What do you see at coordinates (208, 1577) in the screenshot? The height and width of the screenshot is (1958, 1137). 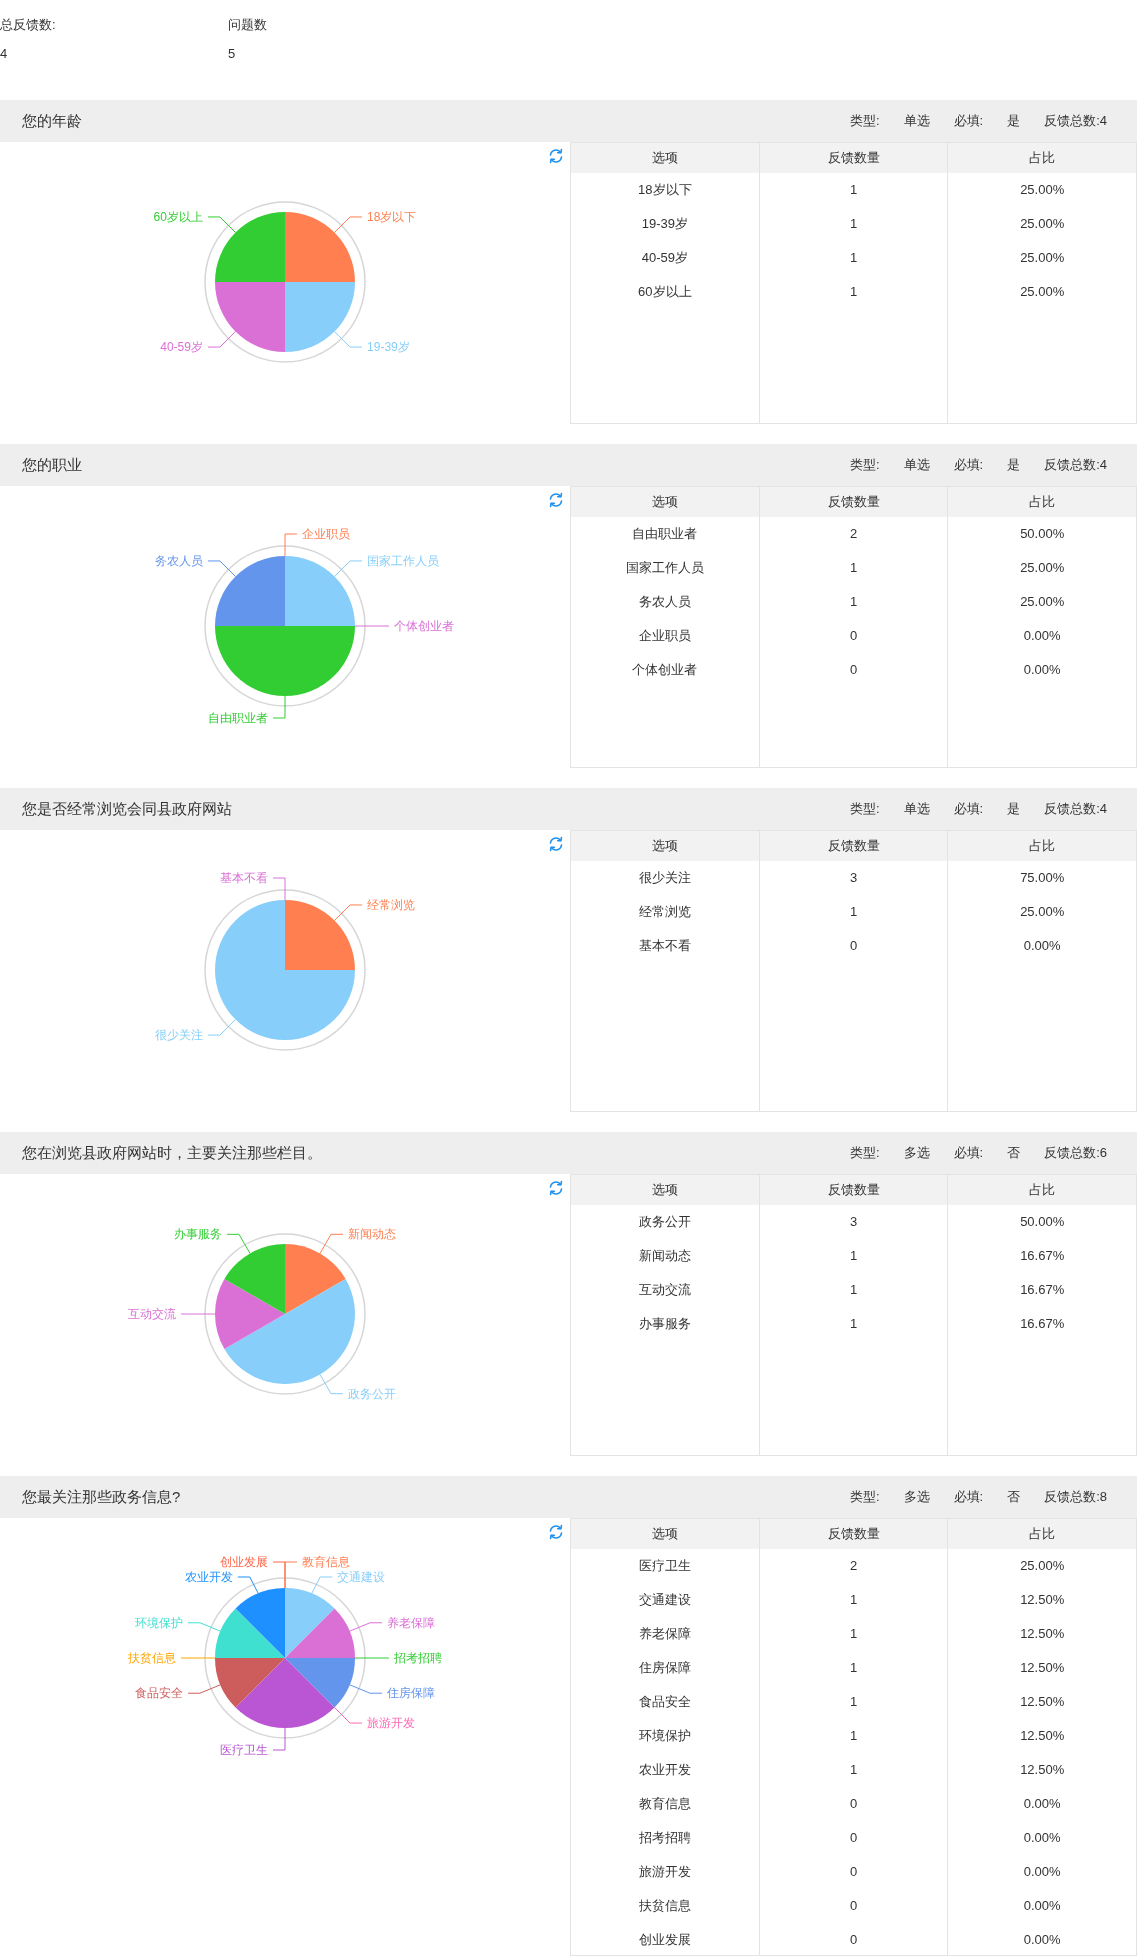 I see `slice-label: 农业开发` at bounding box center [208, 1577].